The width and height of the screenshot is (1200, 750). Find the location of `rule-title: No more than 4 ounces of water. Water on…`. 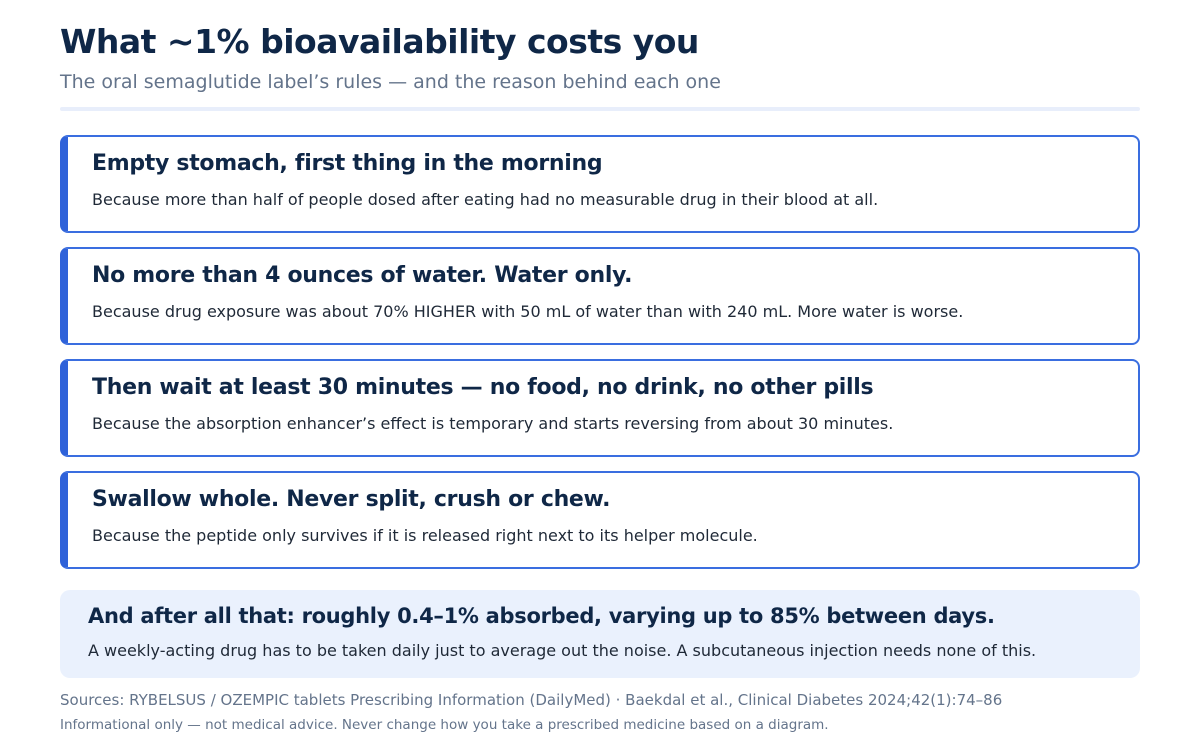

rule-title: No more than 4 ounces of water. Water on… is located at coordinates (362, 275).